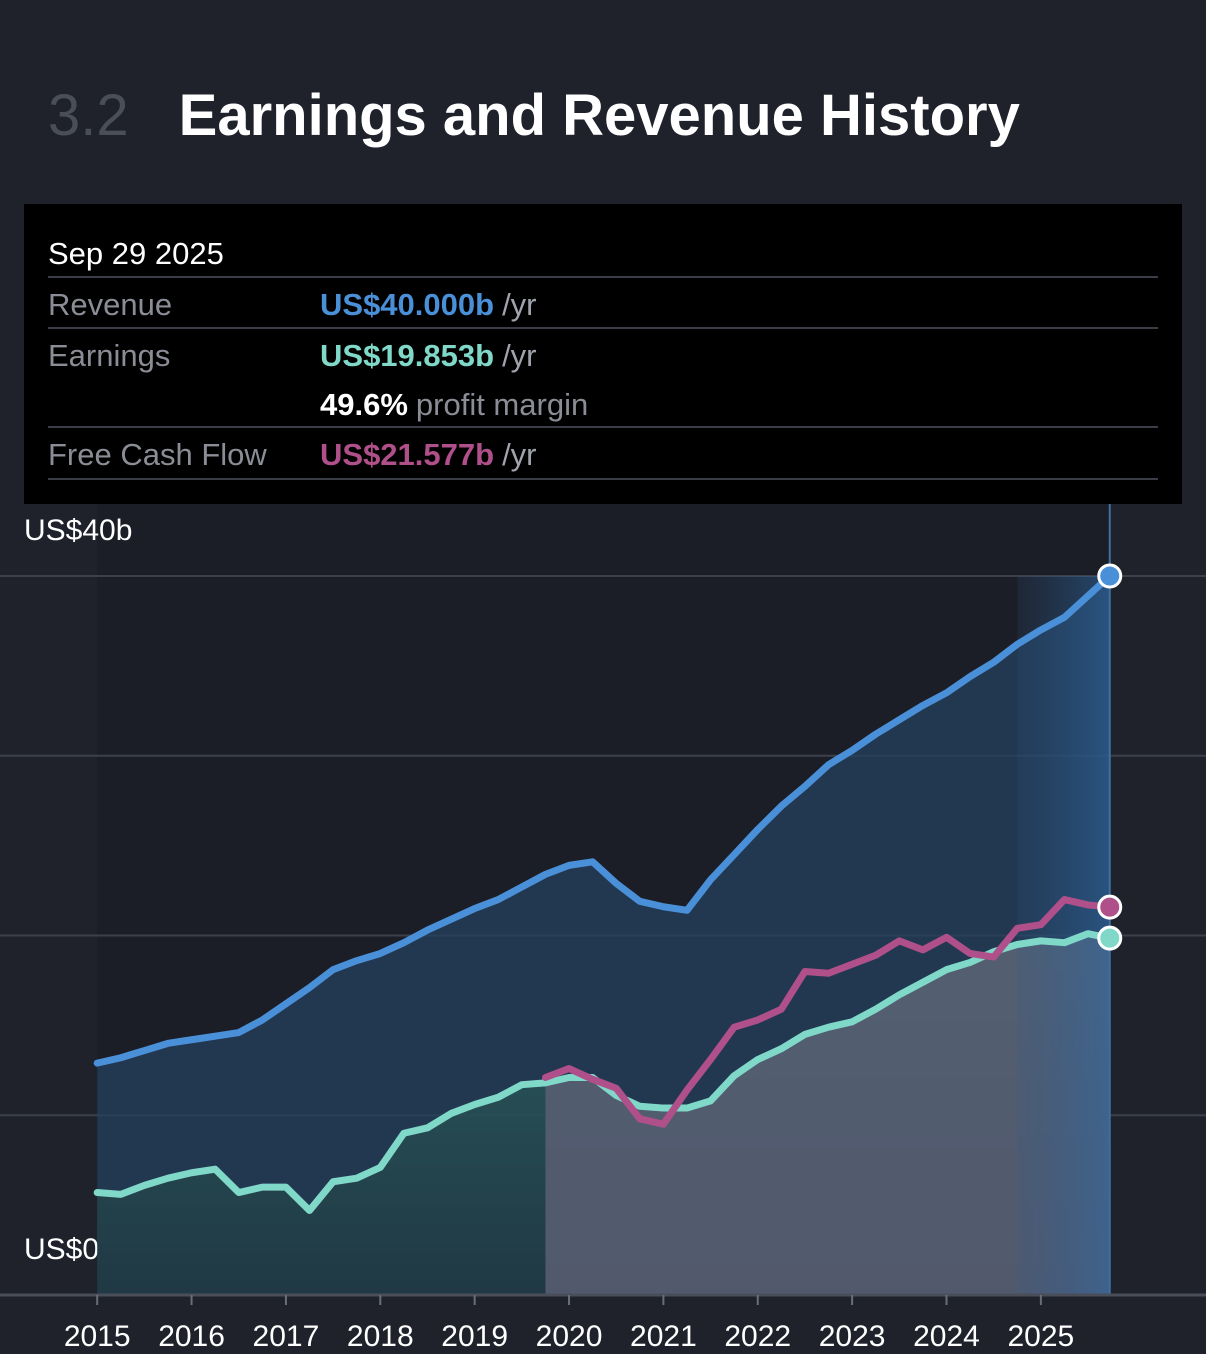 This screenshot has height=1354, width=1206. I want to click on value-text: US$40.000b, so click(407, 304).